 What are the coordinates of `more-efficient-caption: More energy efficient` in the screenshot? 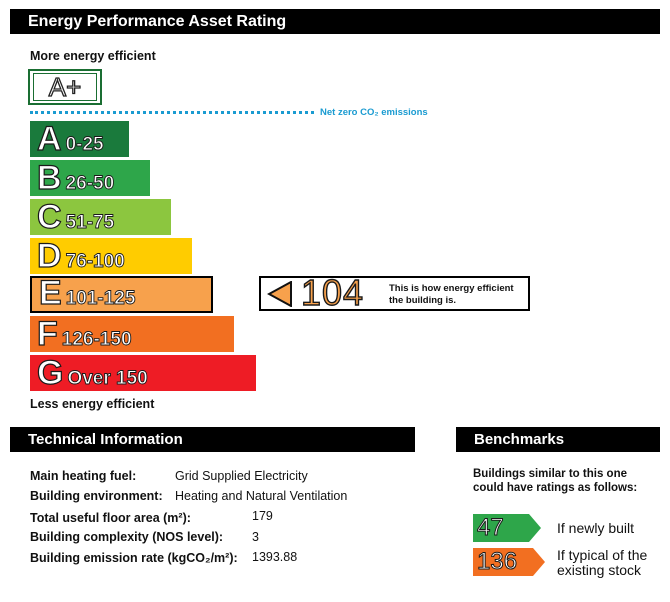 It's located at (93, 56).